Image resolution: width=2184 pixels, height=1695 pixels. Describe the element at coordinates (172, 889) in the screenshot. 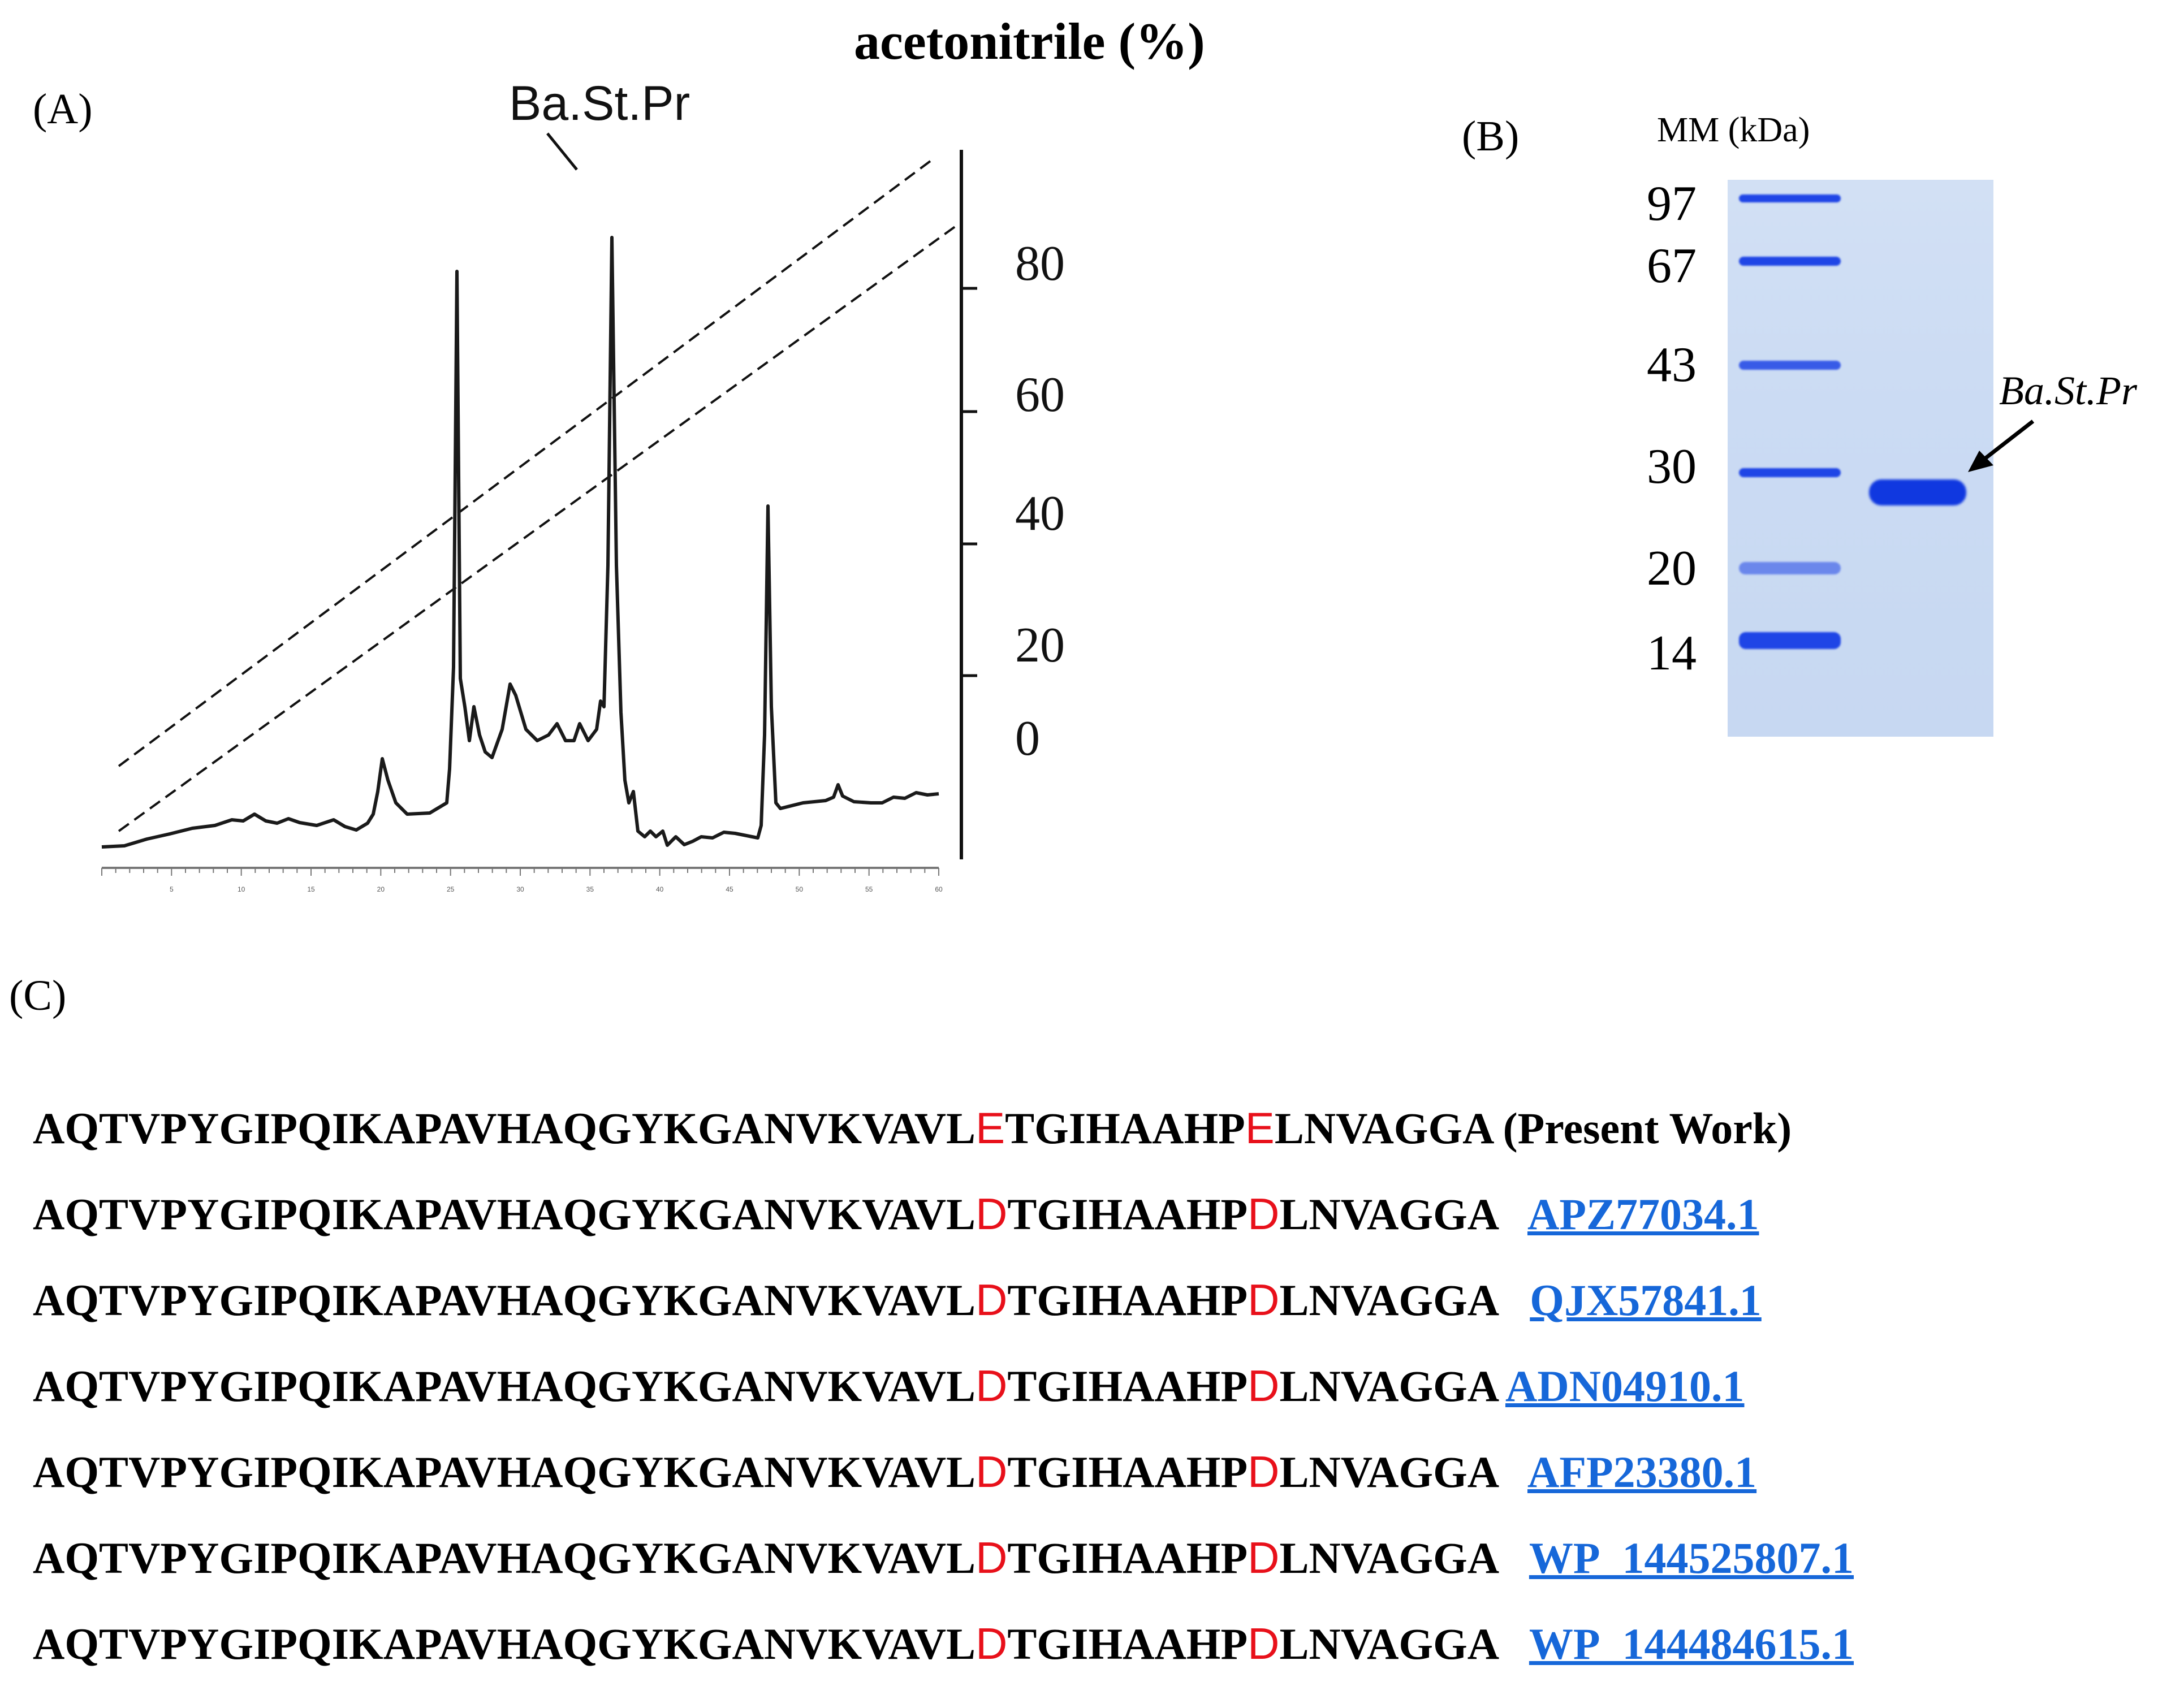

I see `x-tick-label: 5` at that location.